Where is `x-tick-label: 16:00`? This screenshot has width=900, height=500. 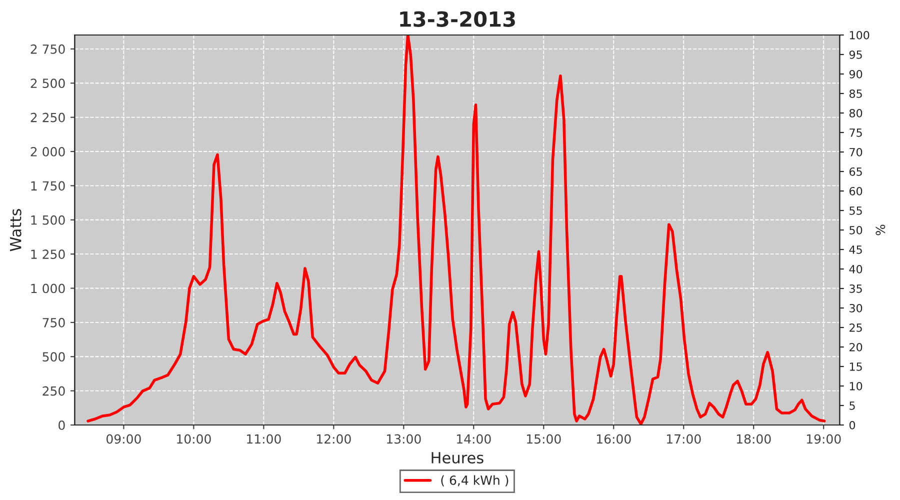 x-tick-label: 16:00 is located at coordinates (613, 439).